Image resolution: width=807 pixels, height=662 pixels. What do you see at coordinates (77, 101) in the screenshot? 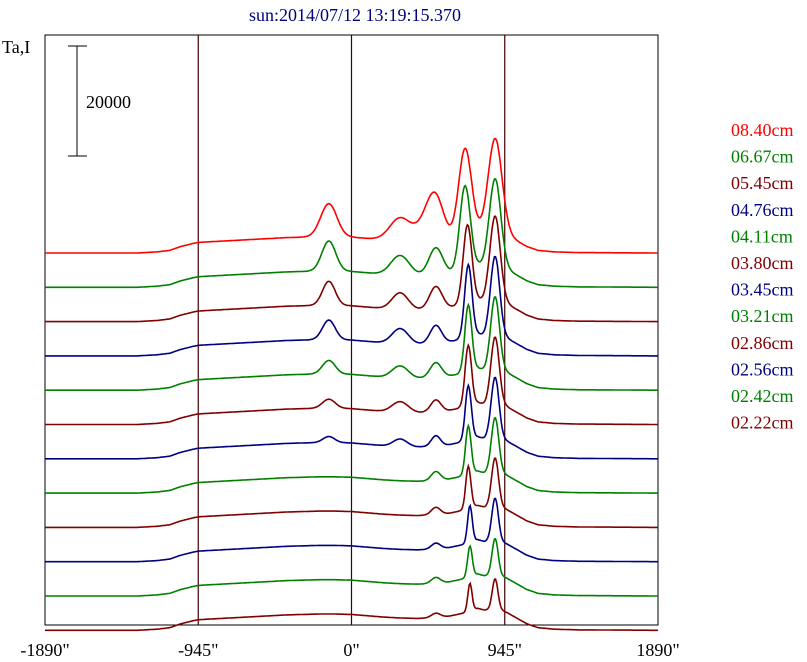
I see `scale-bar` at bounding box center [77, 101].